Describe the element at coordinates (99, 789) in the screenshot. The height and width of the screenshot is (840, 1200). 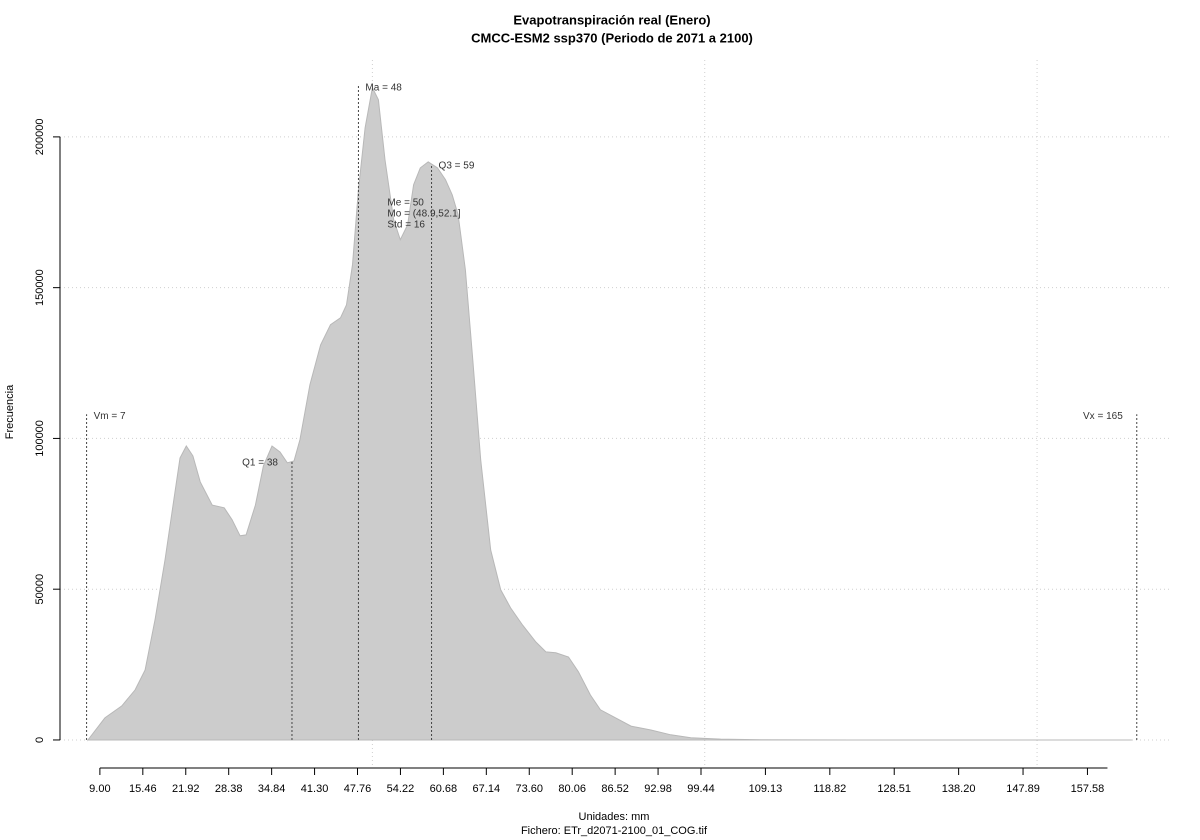
I see `x-tick-label: 9.00` at that location.